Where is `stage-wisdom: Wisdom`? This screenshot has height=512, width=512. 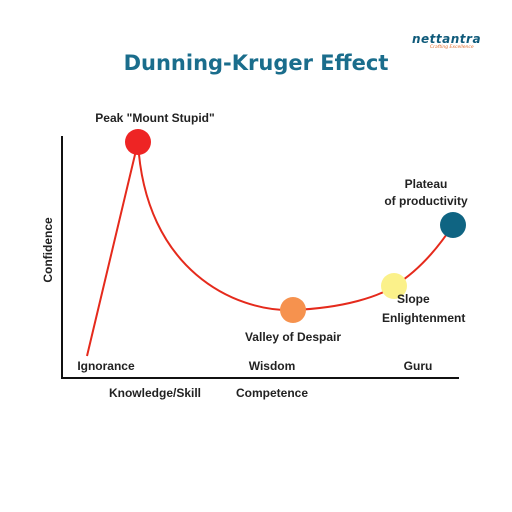 stage-wisdom: Wisdom is located at coordinates (272, 366).